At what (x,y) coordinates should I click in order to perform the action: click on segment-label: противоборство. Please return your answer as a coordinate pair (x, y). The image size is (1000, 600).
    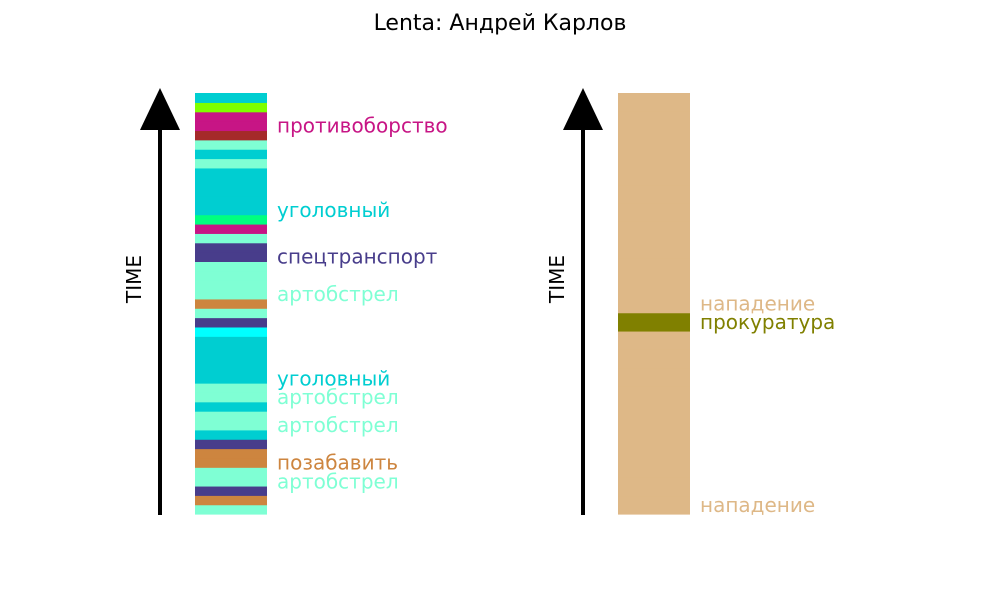
    Looking at the image, I should click on (362, 126).